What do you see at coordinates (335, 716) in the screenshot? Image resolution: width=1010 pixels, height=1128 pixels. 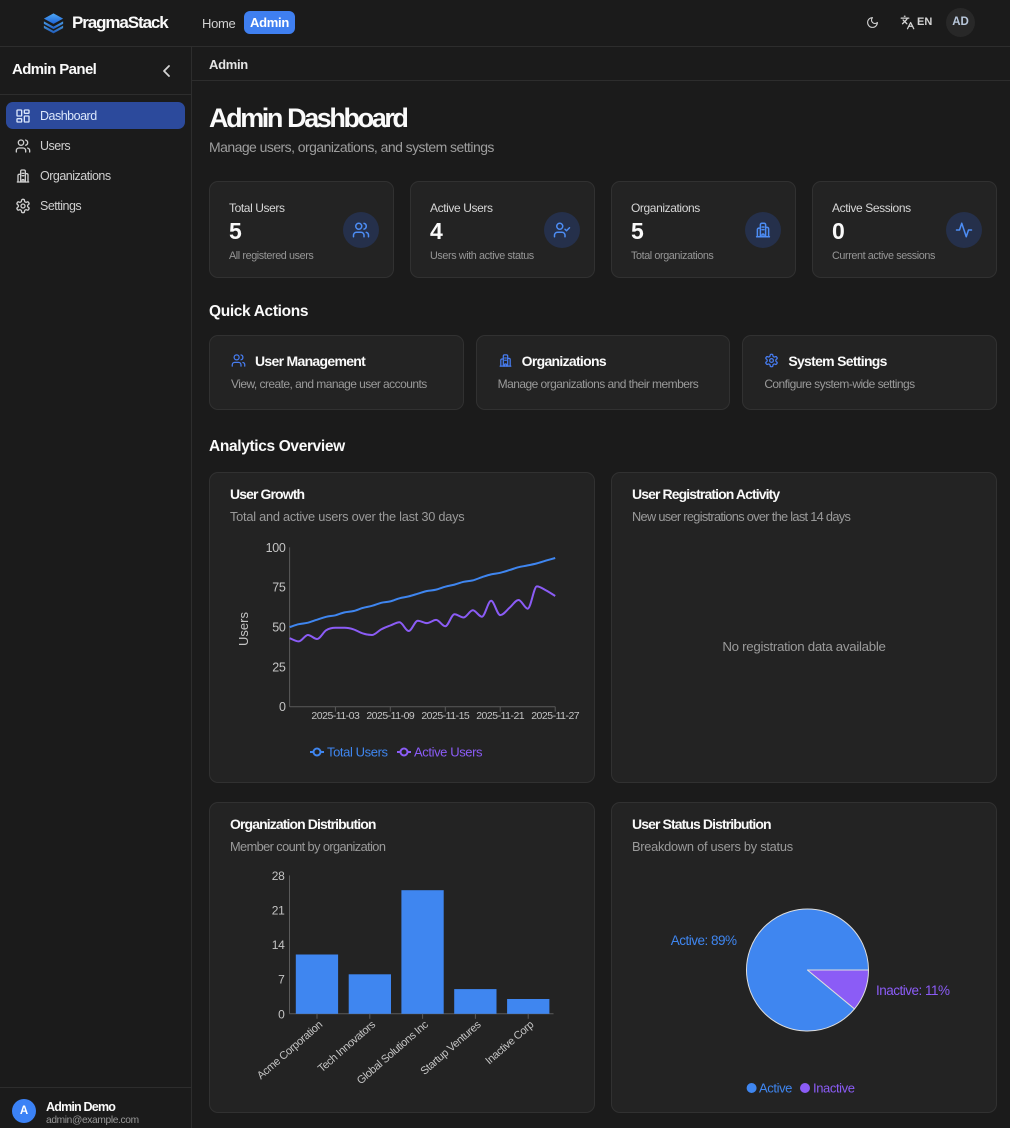 I see `svg-text: 2025-11-03` at bounding box center [335, 716].